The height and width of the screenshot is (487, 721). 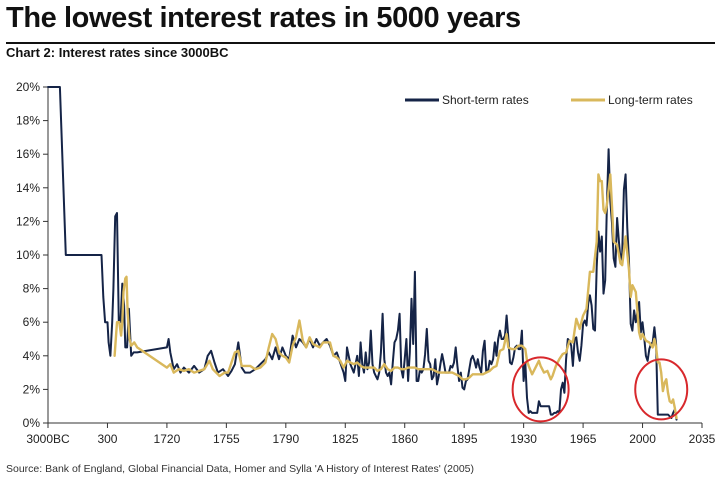 I want to click on x-tick-label: 300, so click(x=107, y=439).